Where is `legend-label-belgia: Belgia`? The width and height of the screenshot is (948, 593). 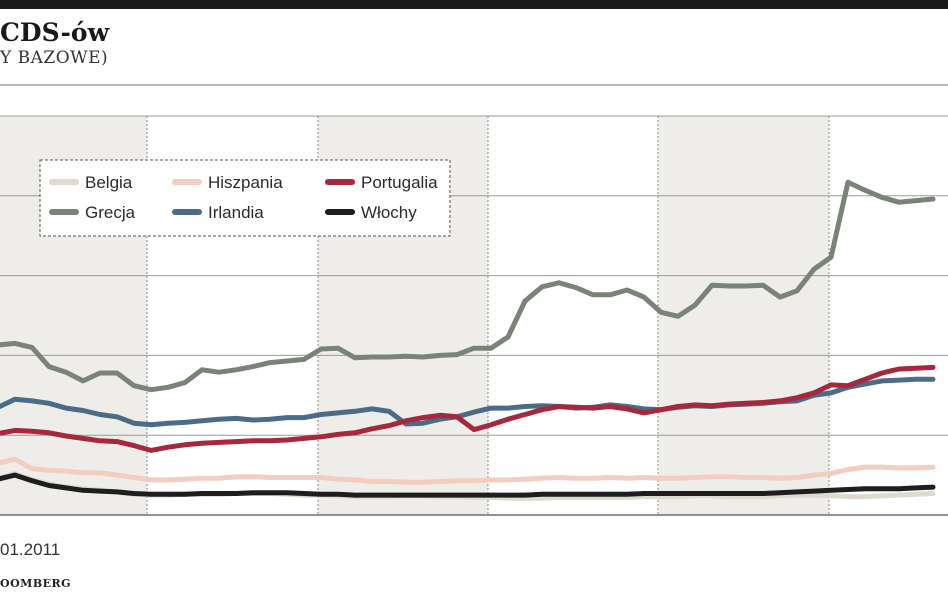
legend-label-belgia: Belgia is located at coordinates (109, 182).